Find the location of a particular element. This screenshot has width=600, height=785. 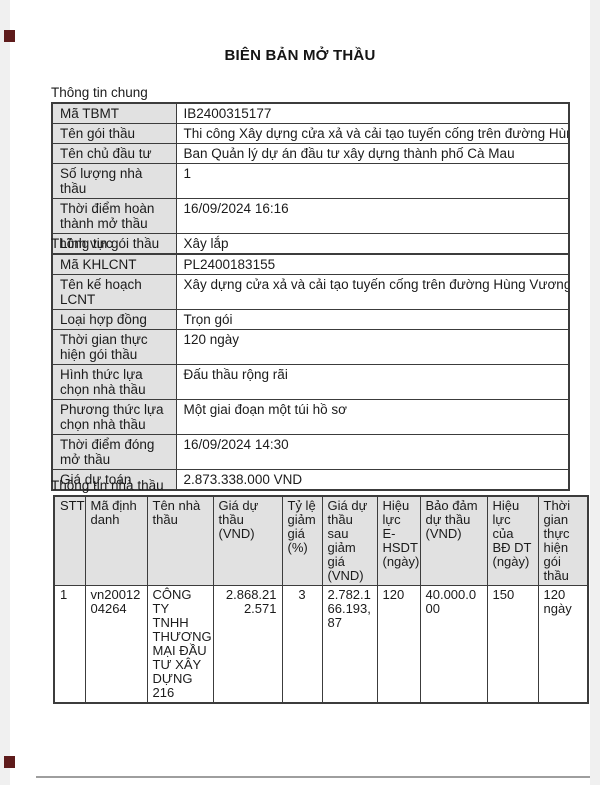

row-value: 2.873.338.000 VND is located at coordinates (372, 480).